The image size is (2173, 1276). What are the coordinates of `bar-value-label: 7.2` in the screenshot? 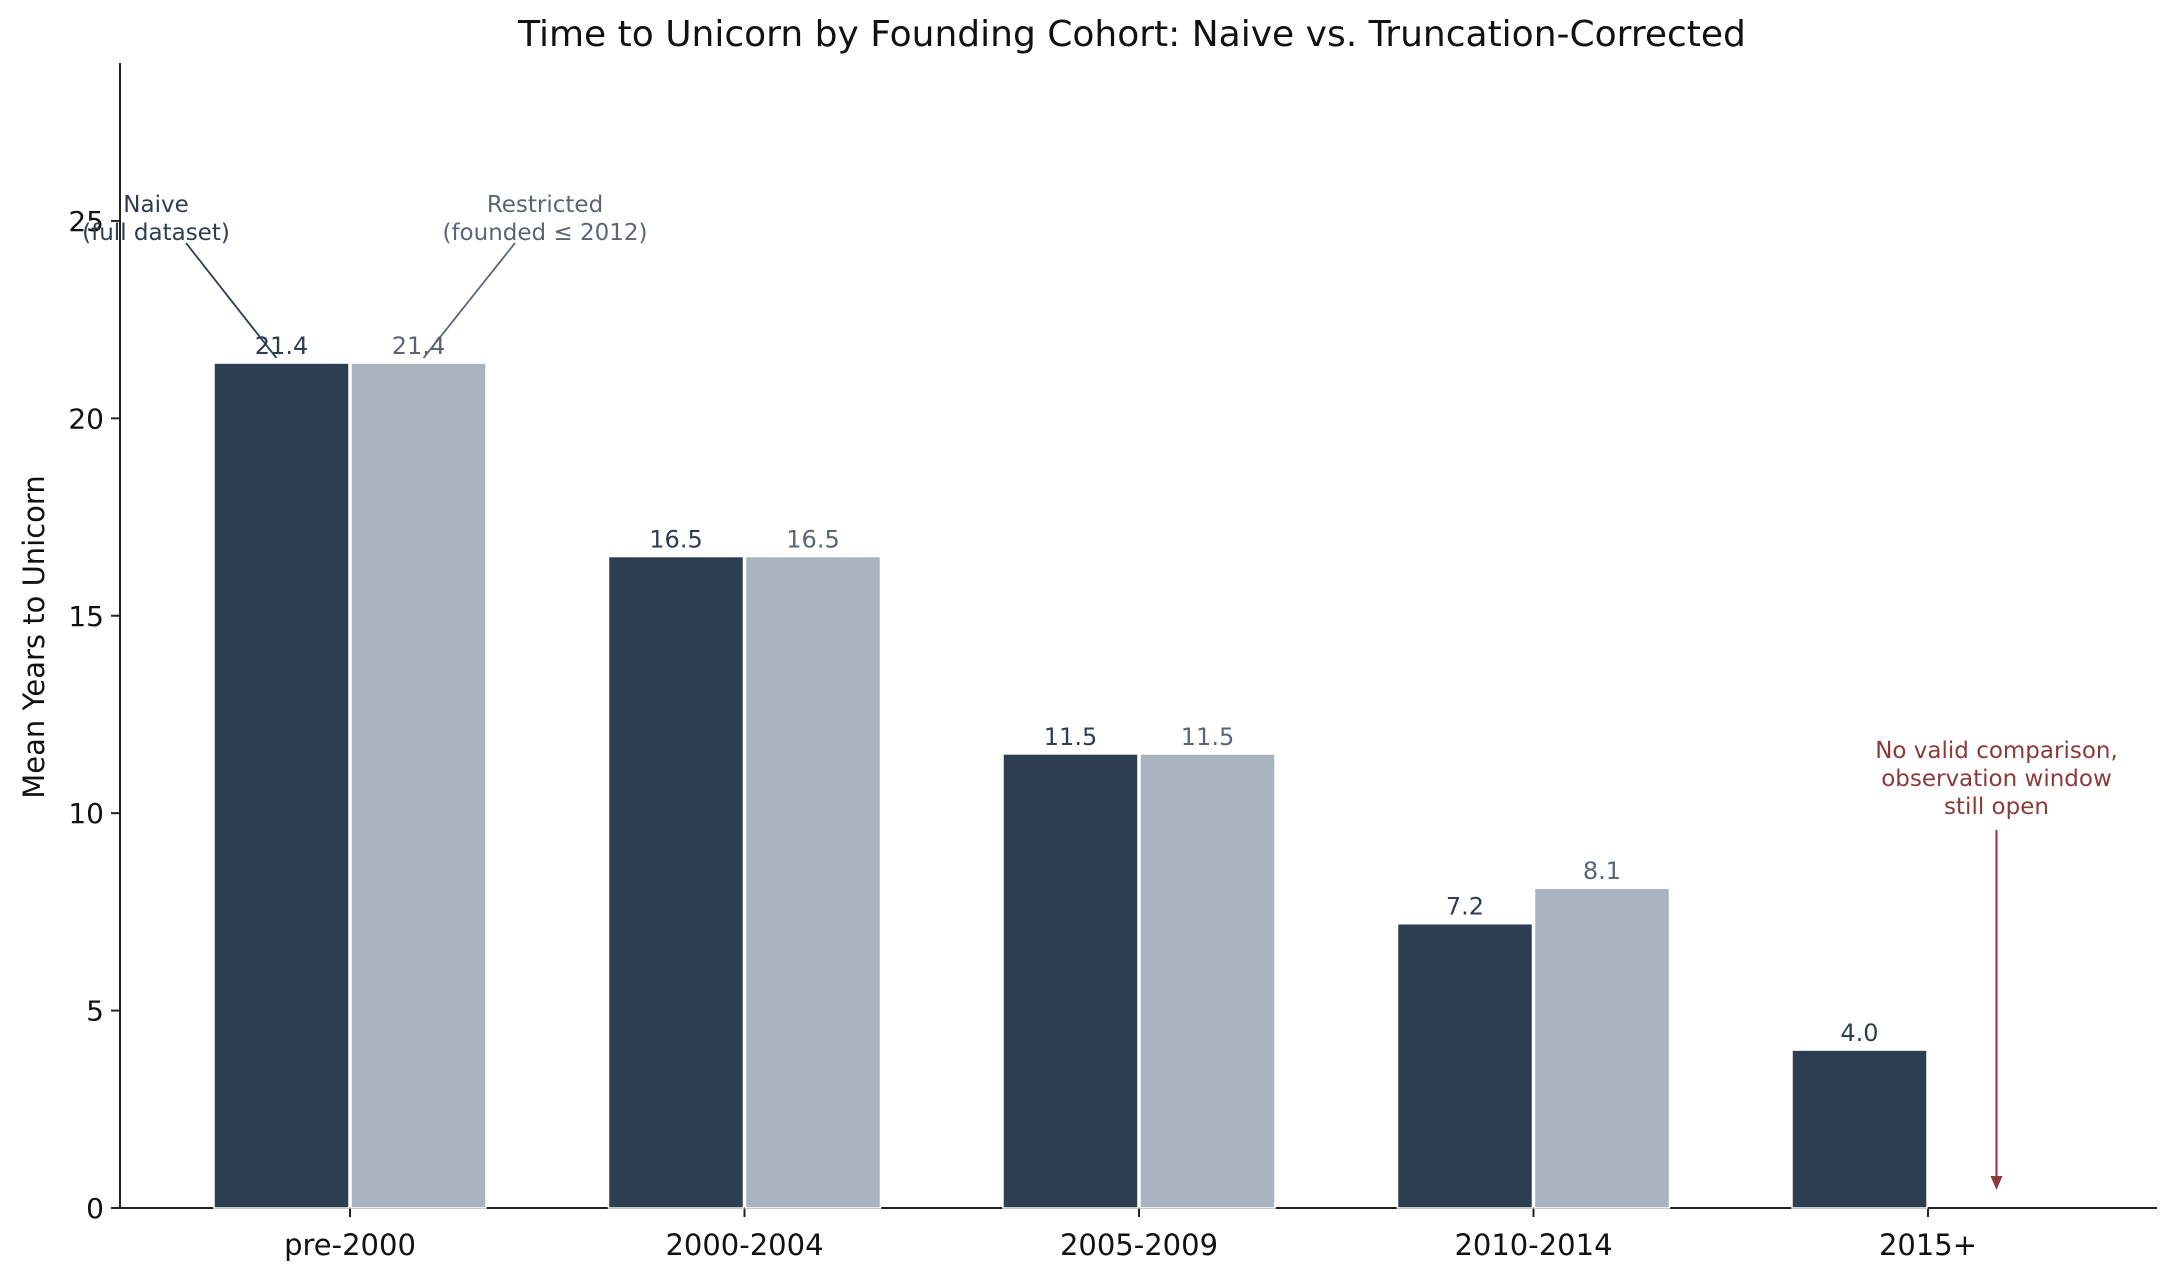 It's located at (1465, 907).